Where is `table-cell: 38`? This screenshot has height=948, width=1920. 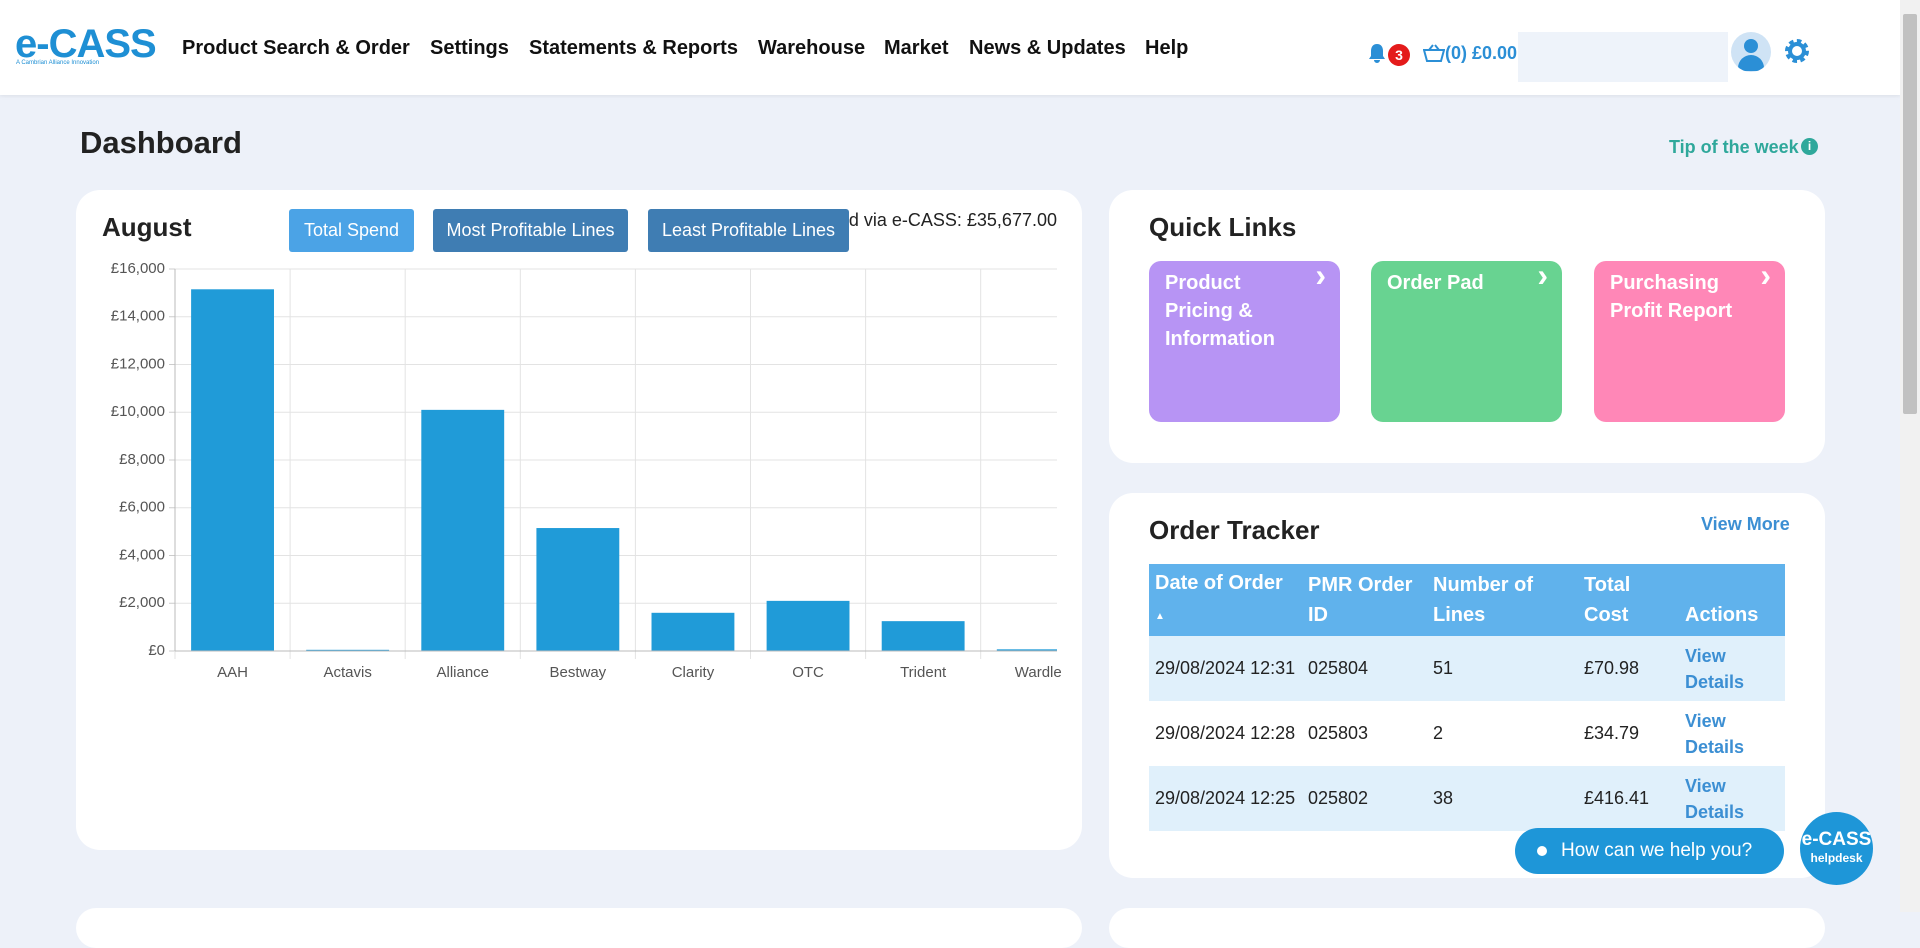 table-cell: 38 is located at coordinates (1443, 798).